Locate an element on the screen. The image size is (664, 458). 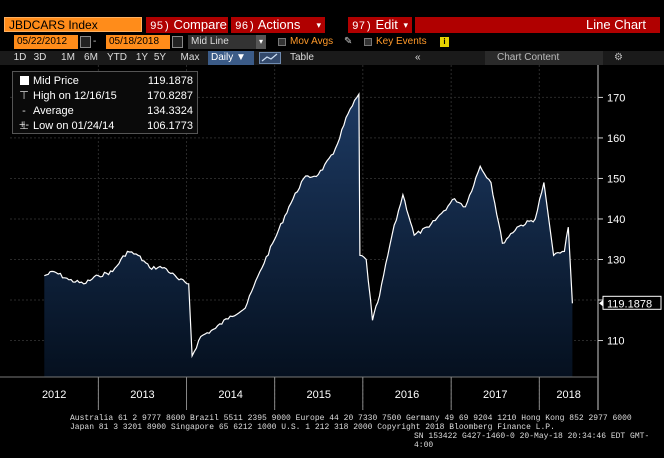
period-3d: 3D is located at coordinates (40, 57).